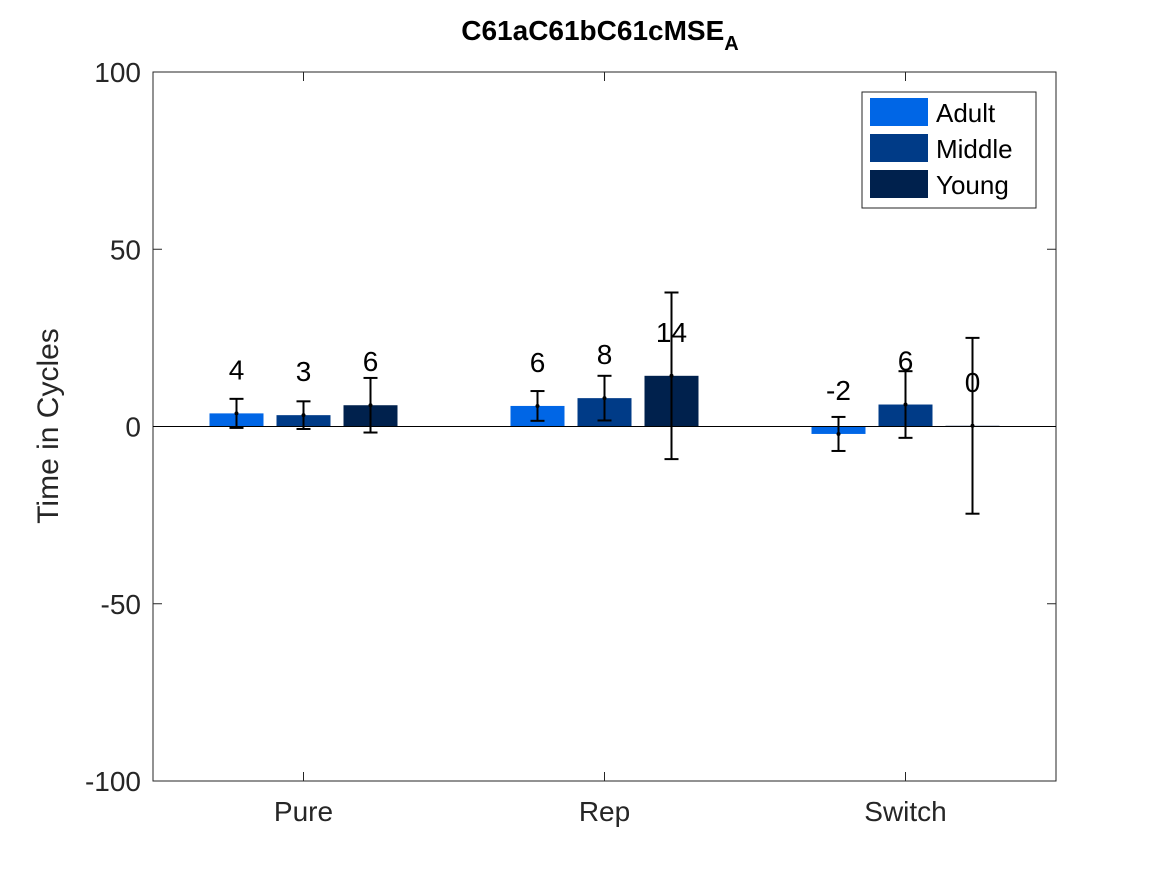 Image resolution: width=1167 pixels, height=875 pixels. Describe the element at coordinates (117, 72) in the screenshot. I see `y-tick-label: 100` at that location.